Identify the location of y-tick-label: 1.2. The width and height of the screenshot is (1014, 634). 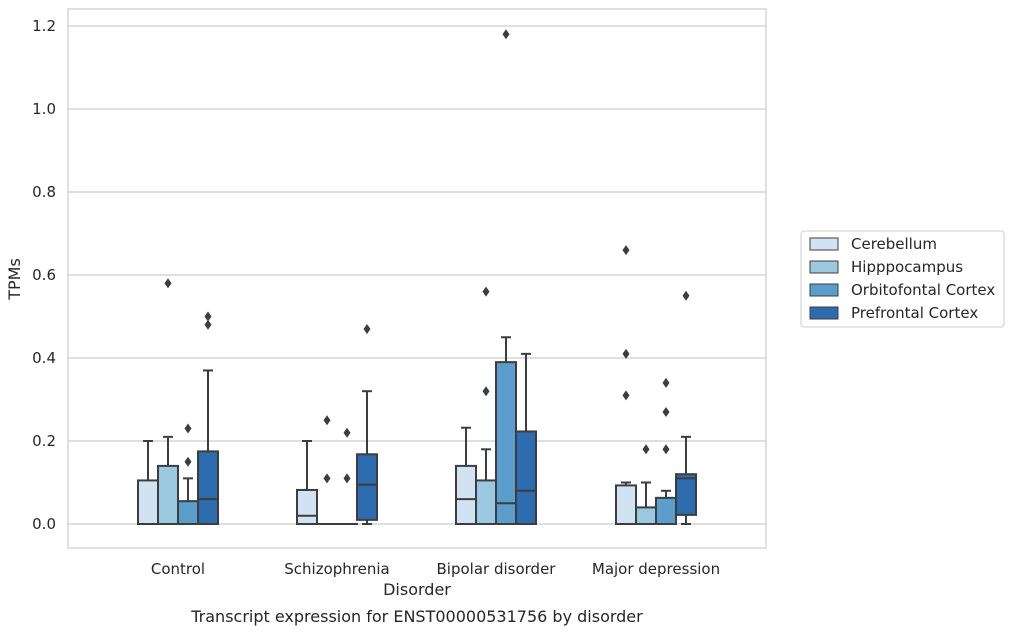
(44, 26).